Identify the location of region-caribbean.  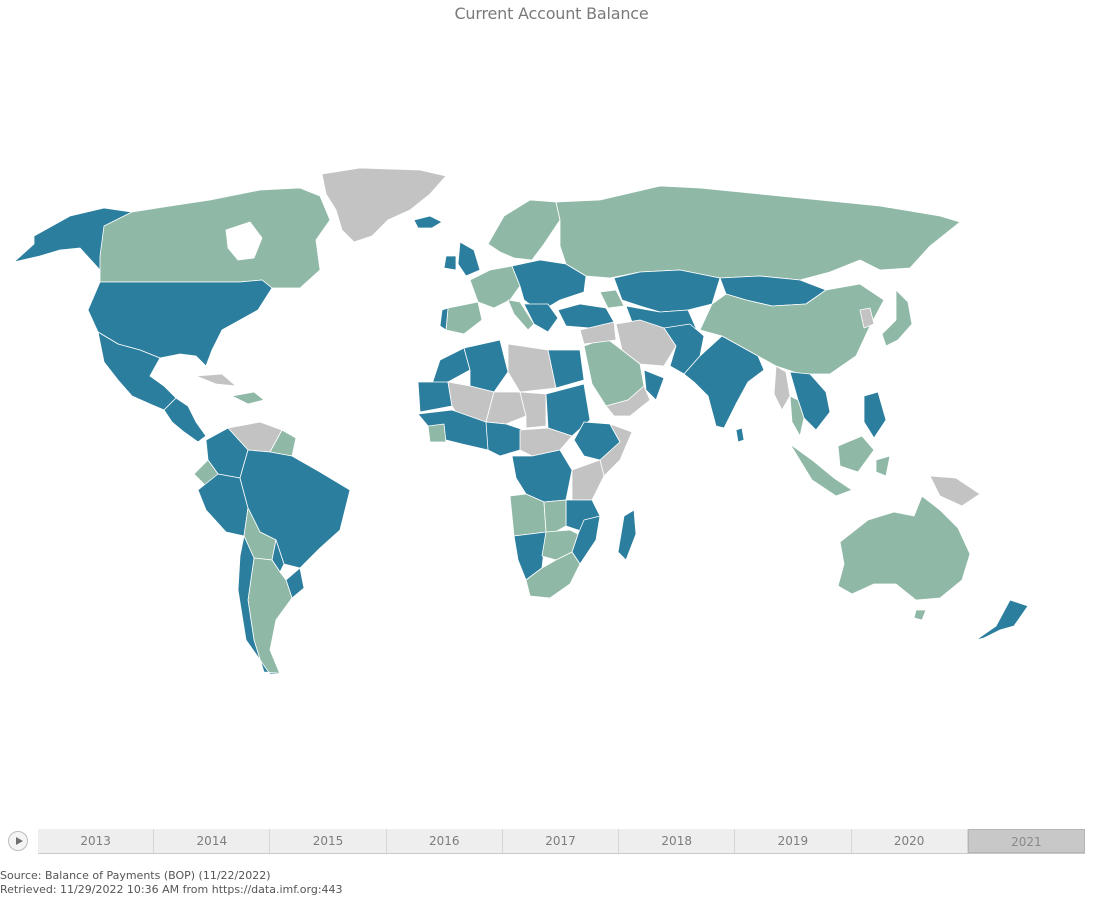
(248, 398).